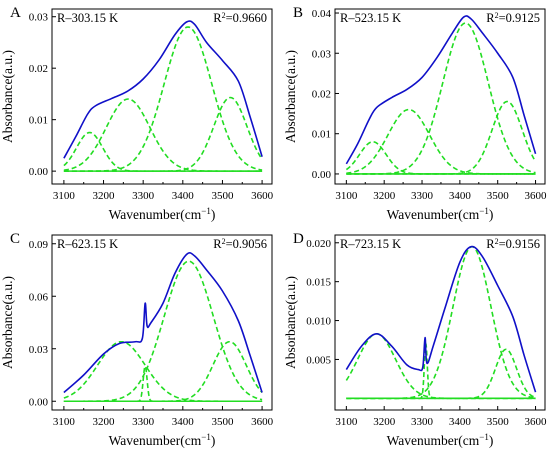  Describe the element at coordinates (370, 244) in the screenshot. I see `temperature-label: R–723.15 K` at that location.